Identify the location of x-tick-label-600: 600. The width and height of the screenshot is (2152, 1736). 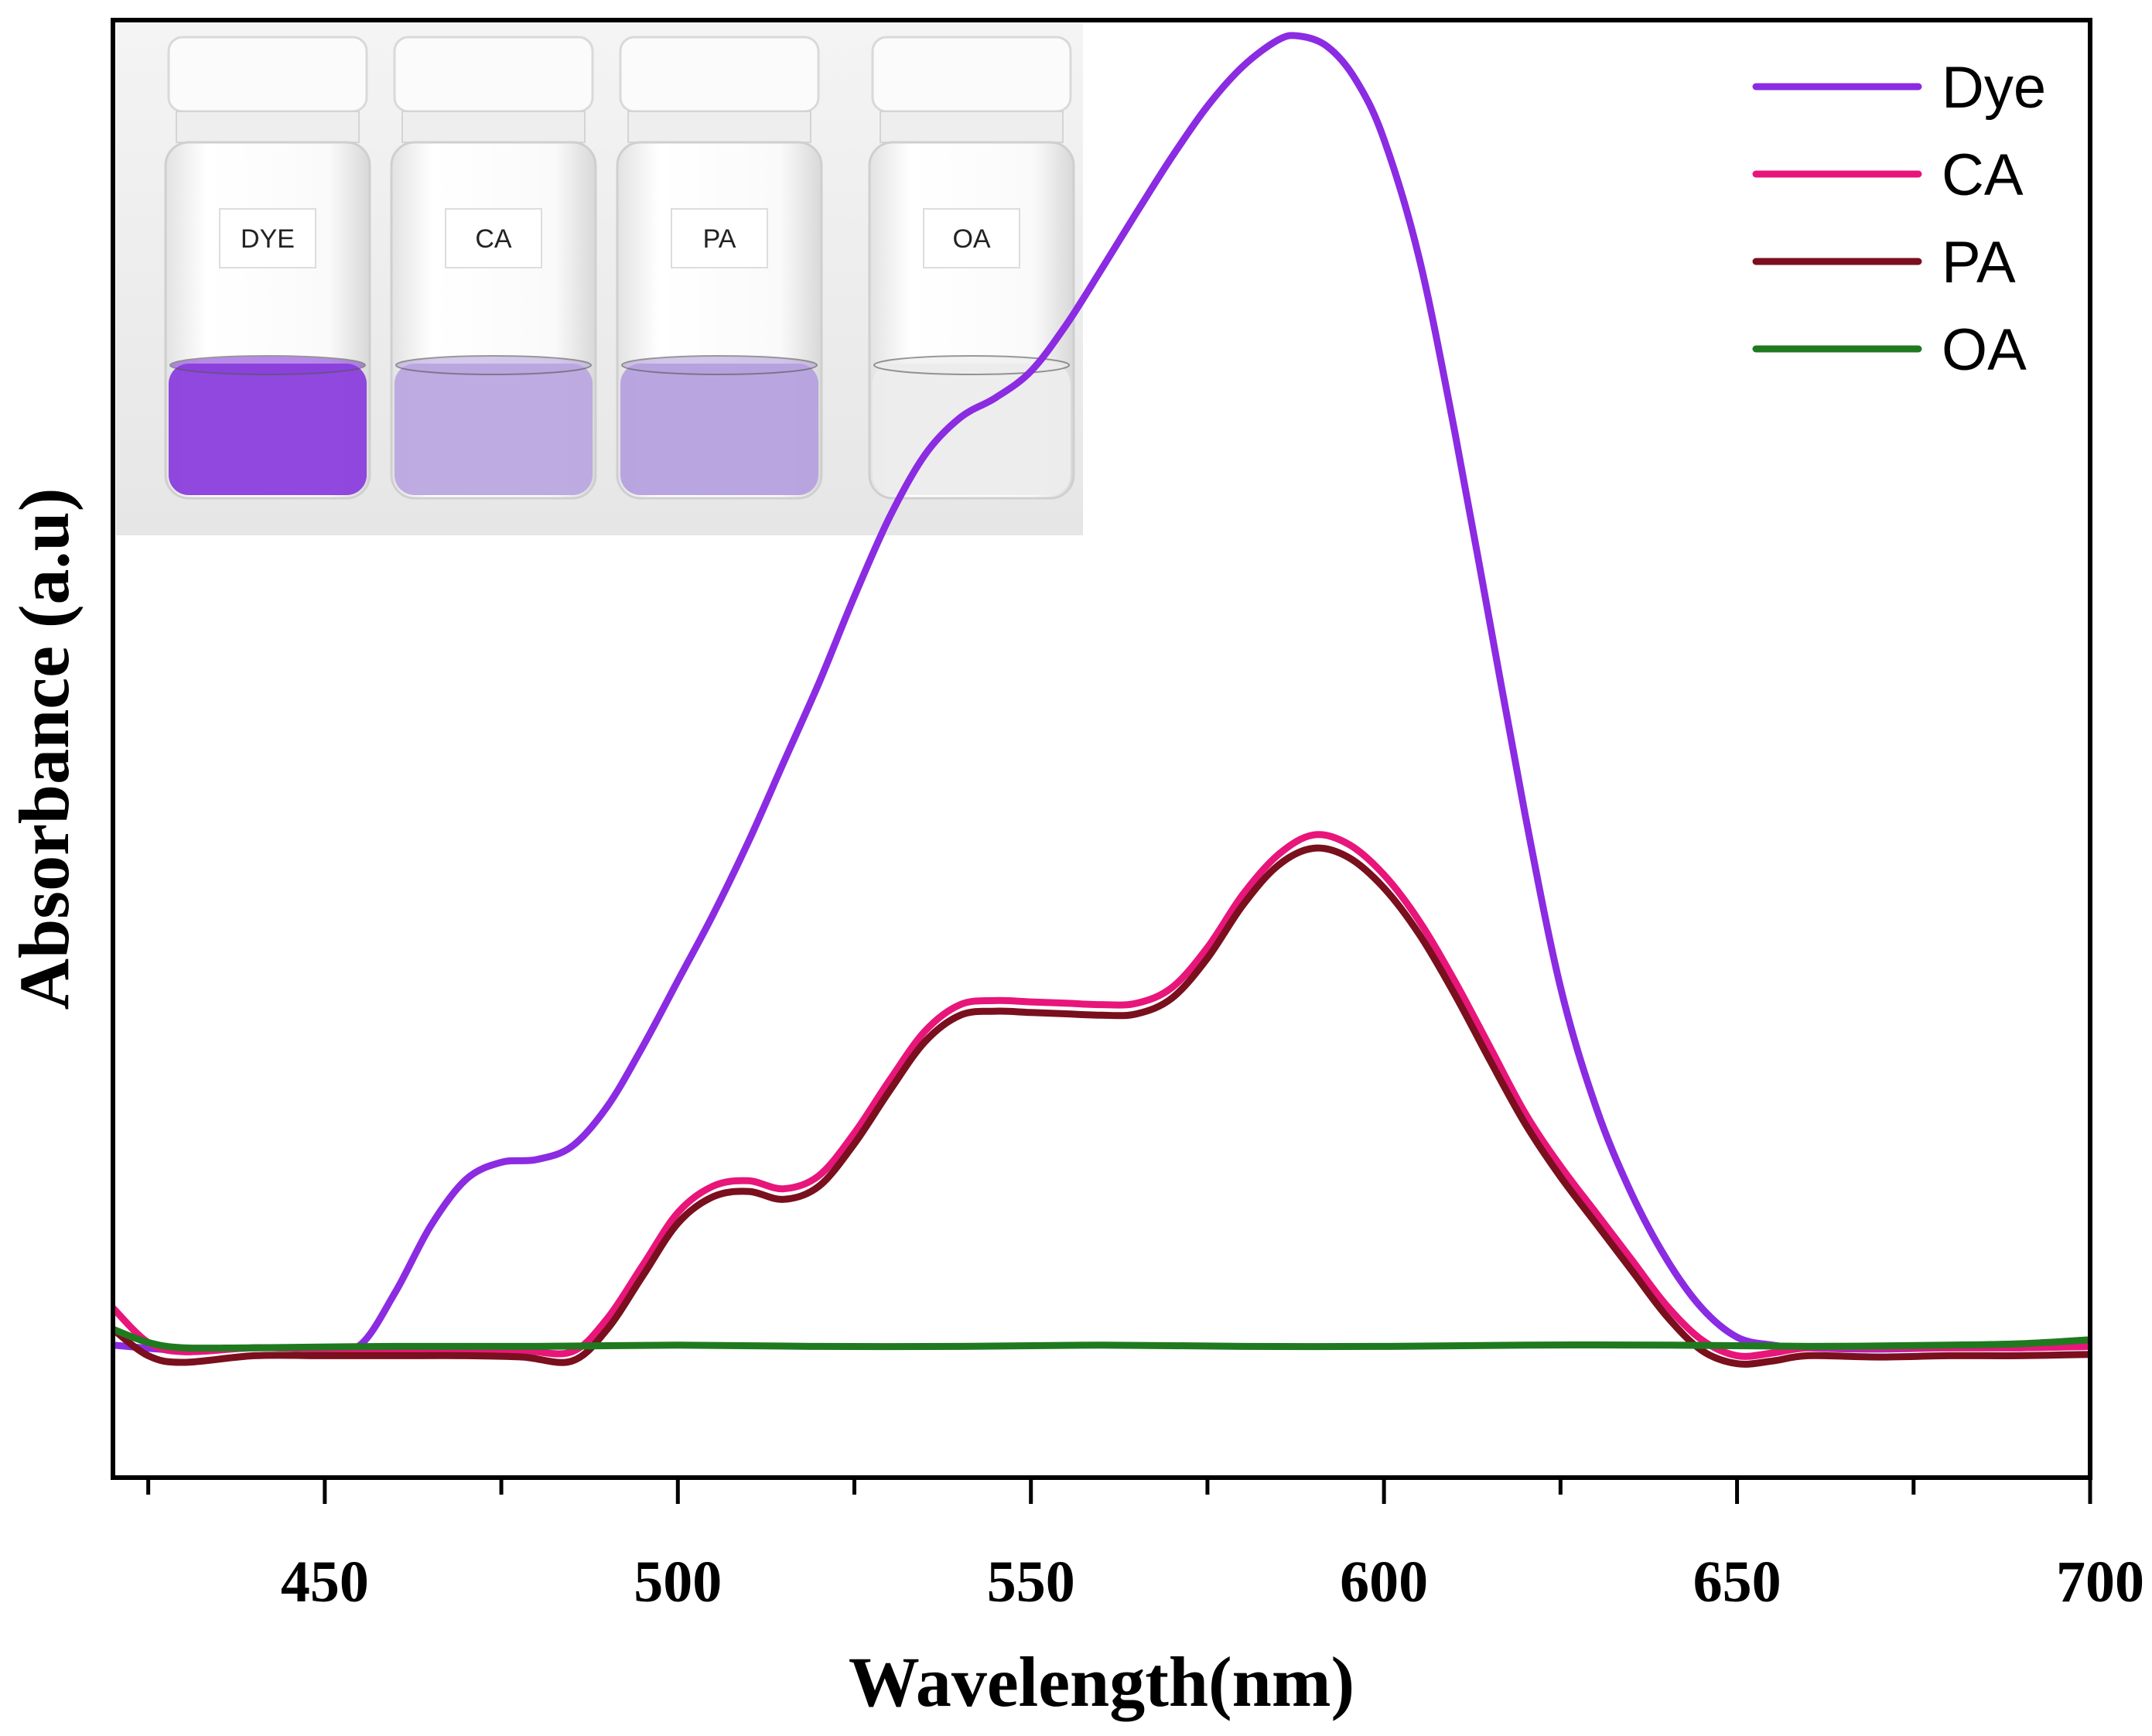
(1384, 1582).